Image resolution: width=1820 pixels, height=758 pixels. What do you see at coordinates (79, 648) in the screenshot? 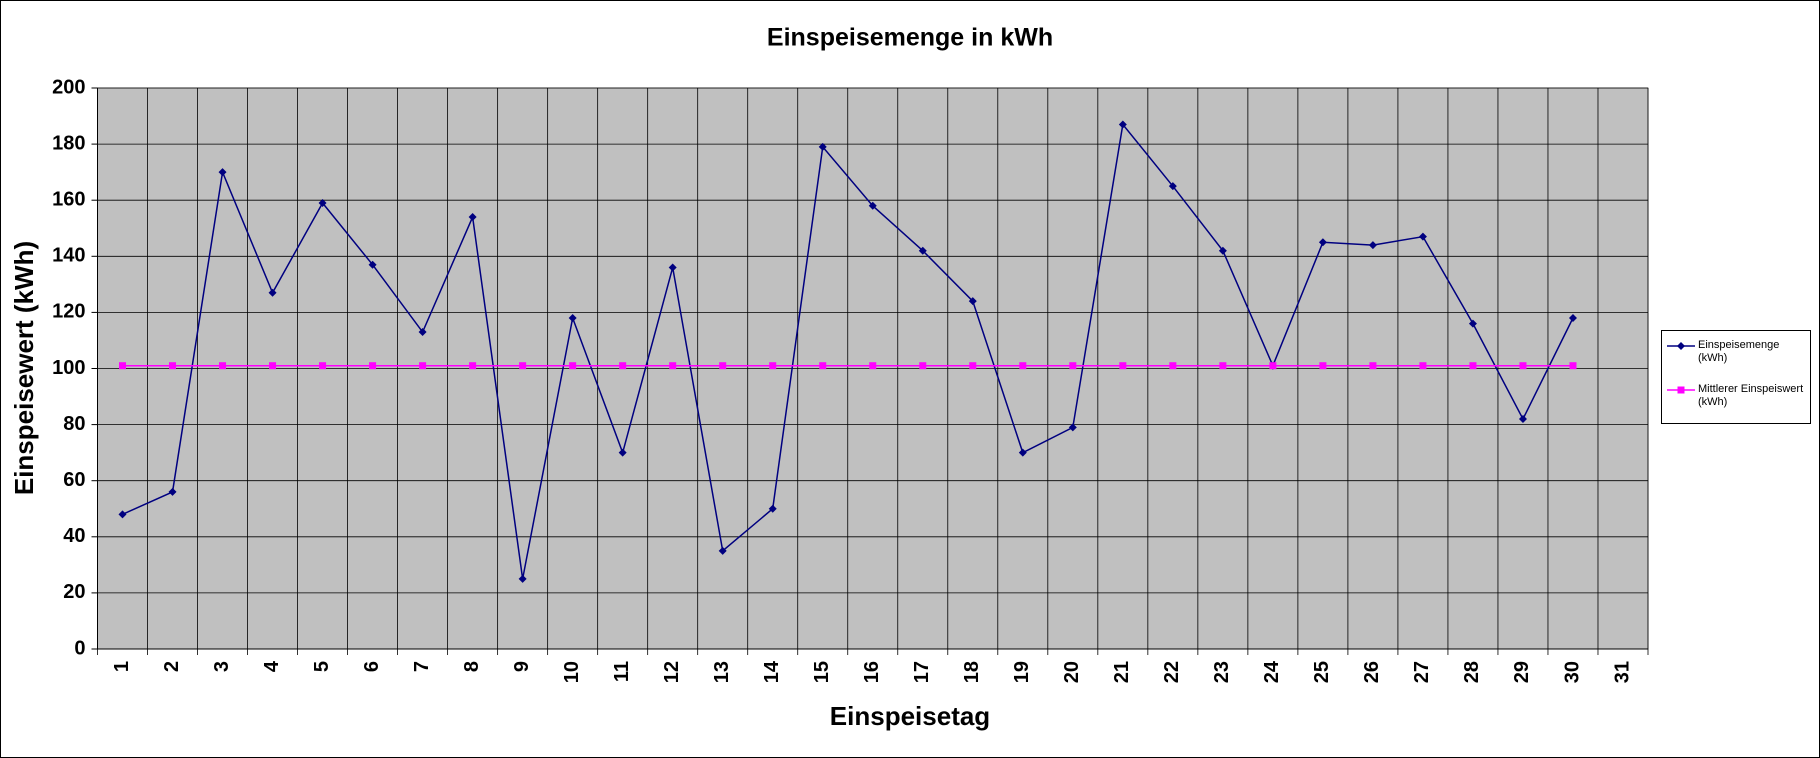
I see `y-tick-label: 0` at bounding box center [79, 648].